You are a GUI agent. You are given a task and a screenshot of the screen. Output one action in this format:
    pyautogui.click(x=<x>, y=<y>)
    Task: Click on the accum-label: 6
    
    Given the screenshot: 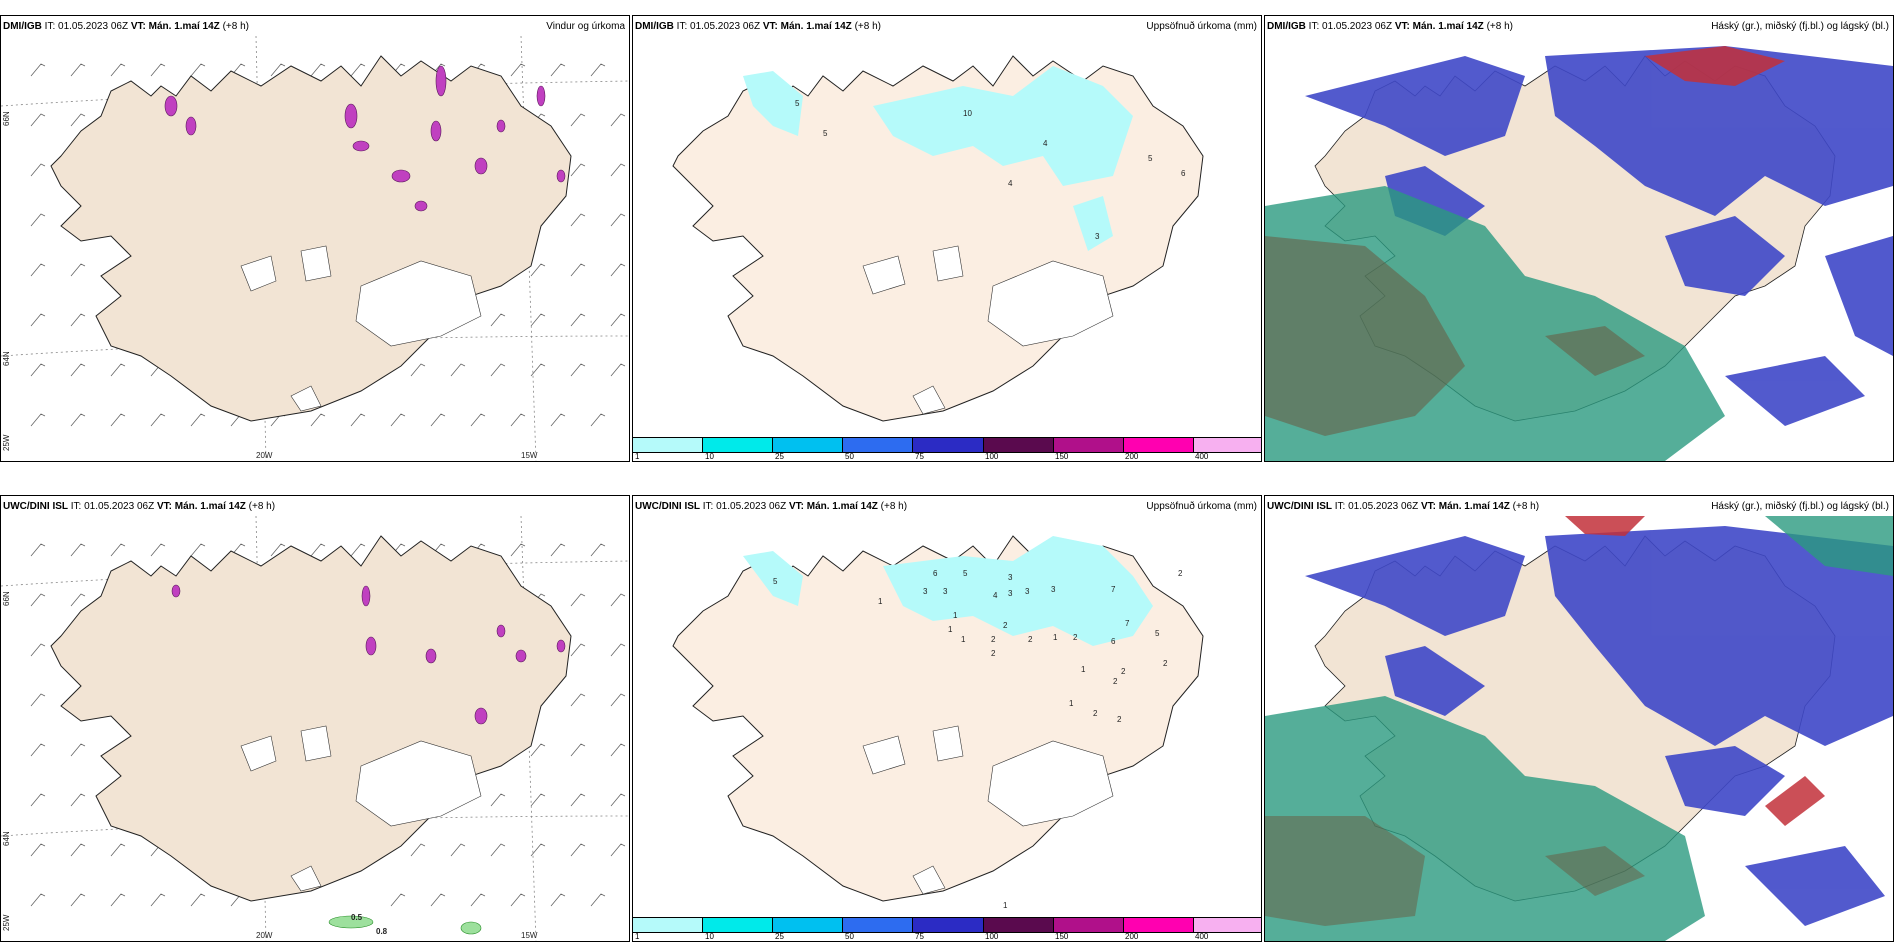 What is the action you would take?
    pyautogui.click(x=935, y=573)
    